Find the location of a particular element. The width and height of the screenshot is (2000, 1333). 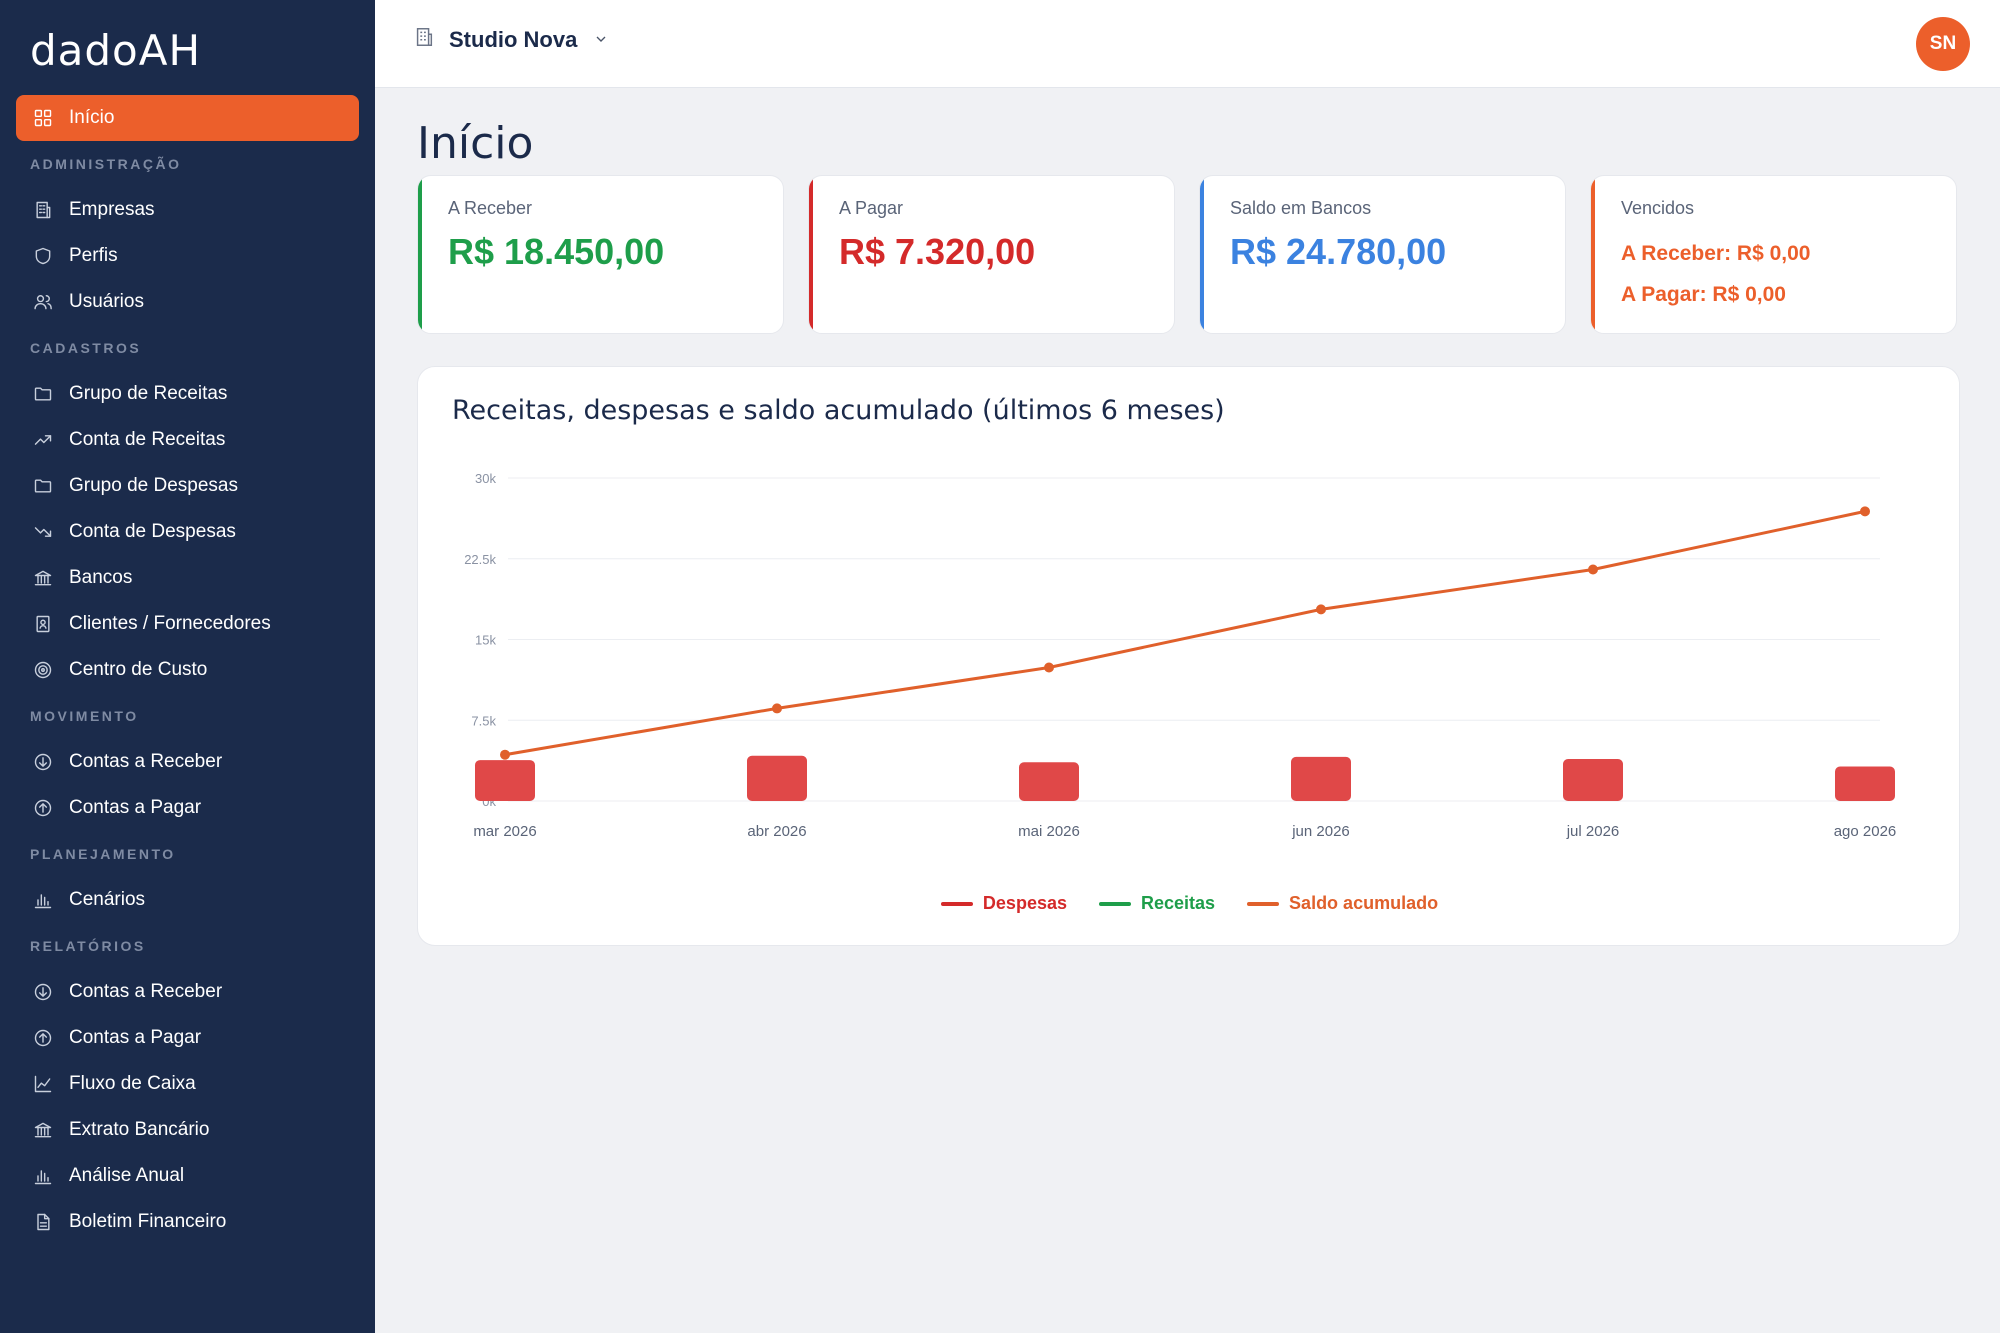

card-a-pagar: A Pagar R$ 7.320,00 is located at coordinates (991, 254).